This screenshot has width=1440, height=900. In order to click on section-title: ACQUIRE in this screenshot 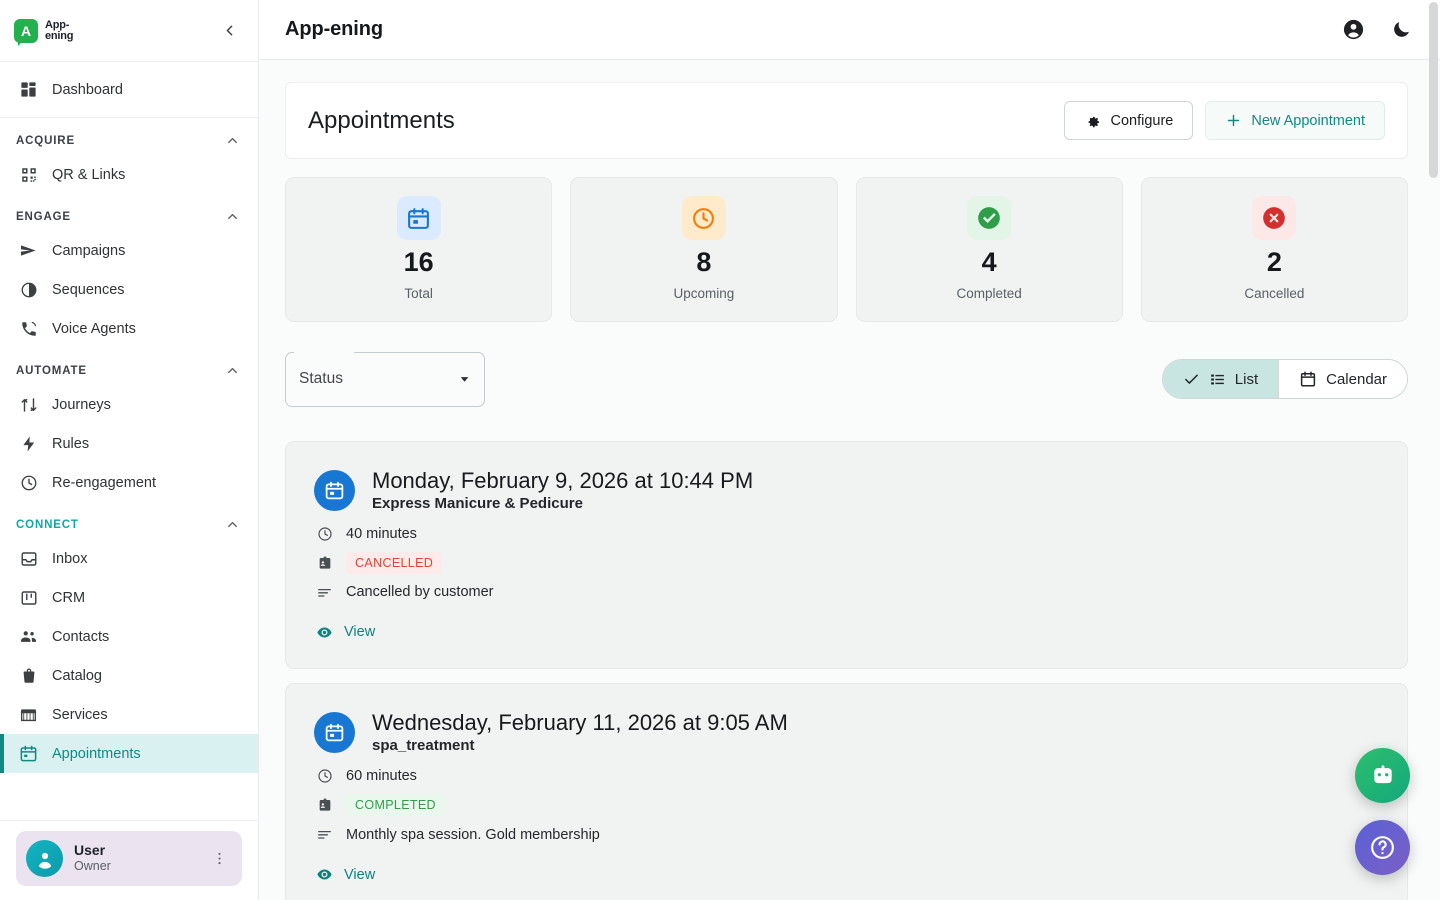, I will do `click(45, 140)`.